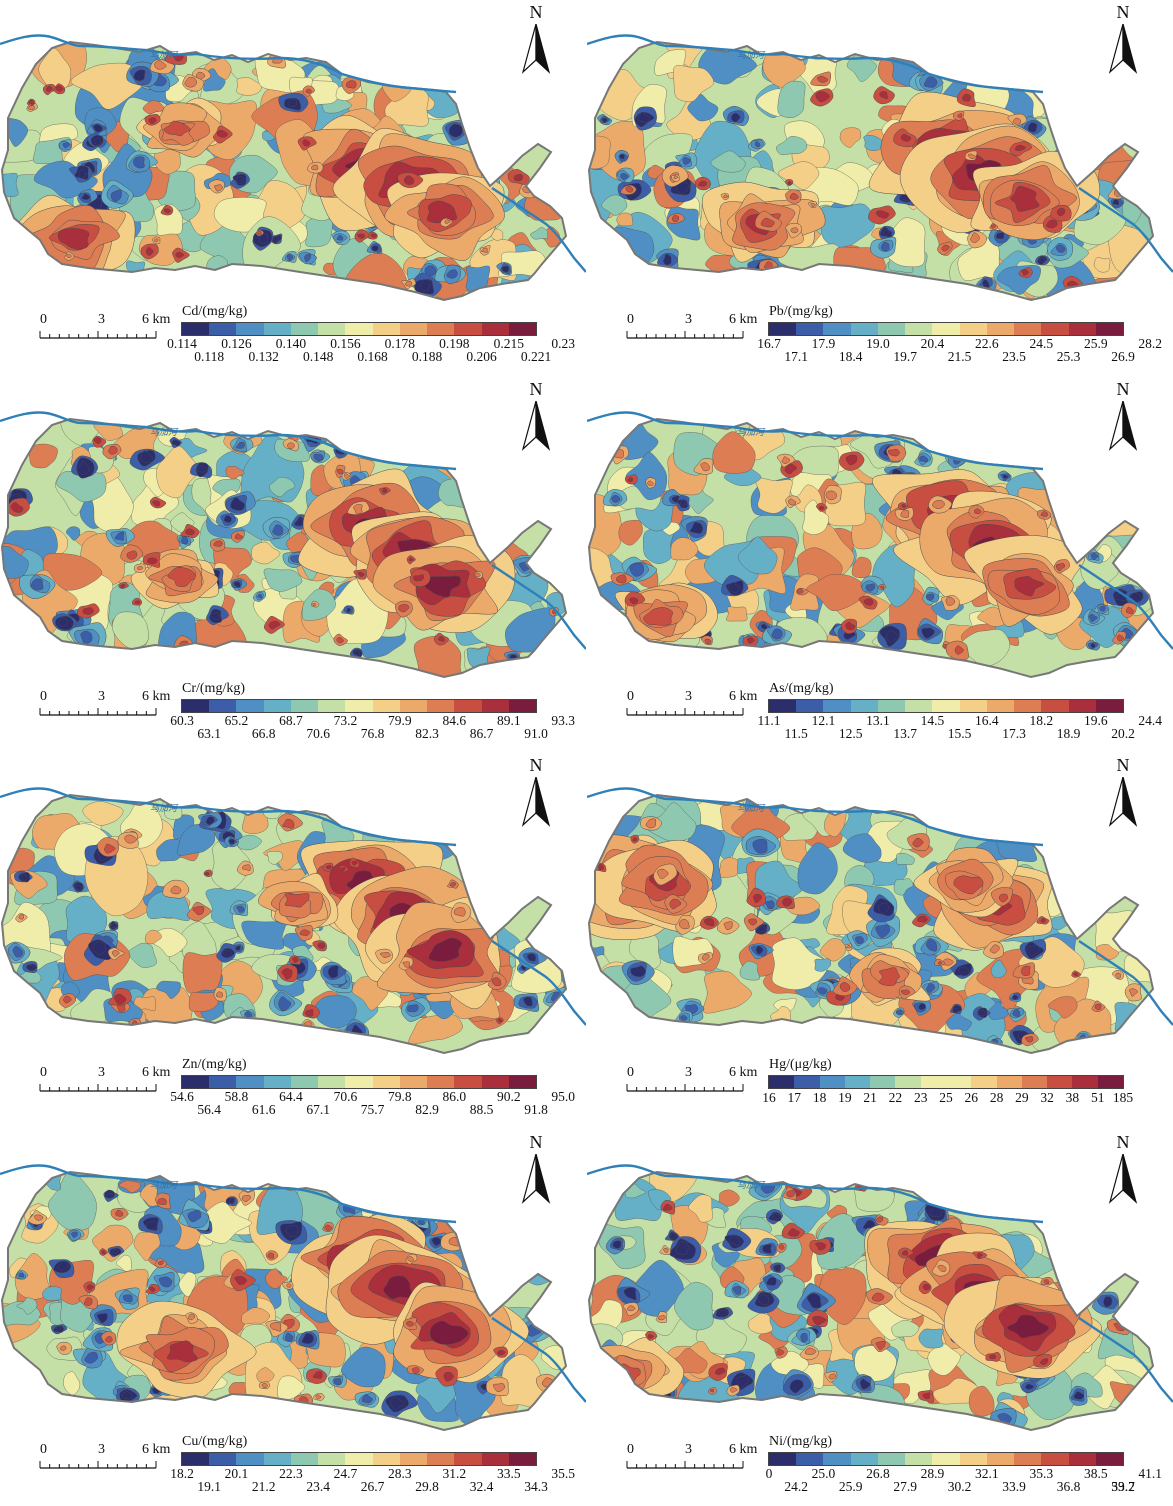 This screenshot has height=1506, width=1173. Describe the element at coordinates (563, 1096) in the screenshot. I see `legend-tick-label: 95.0` at that location.